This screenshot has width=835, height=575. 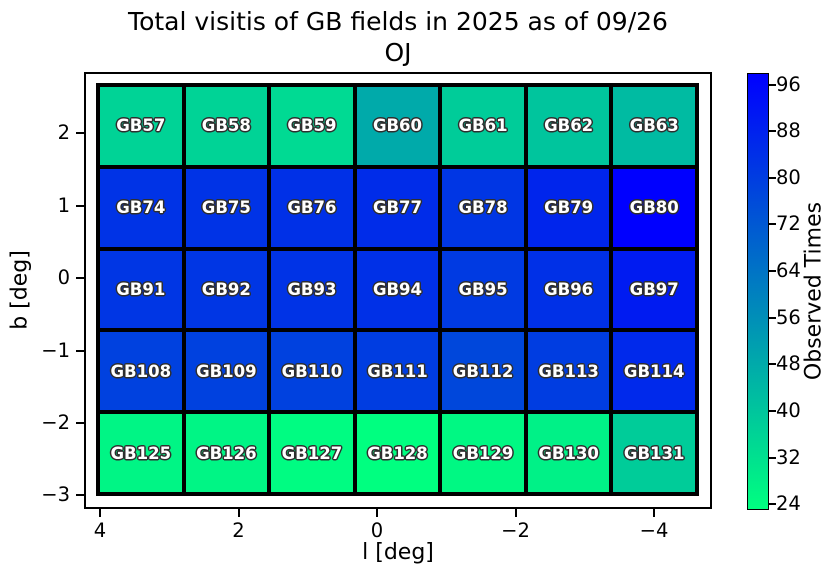 I want to click on heatmap-cell-label: GB91, so click(x=141, y=289).